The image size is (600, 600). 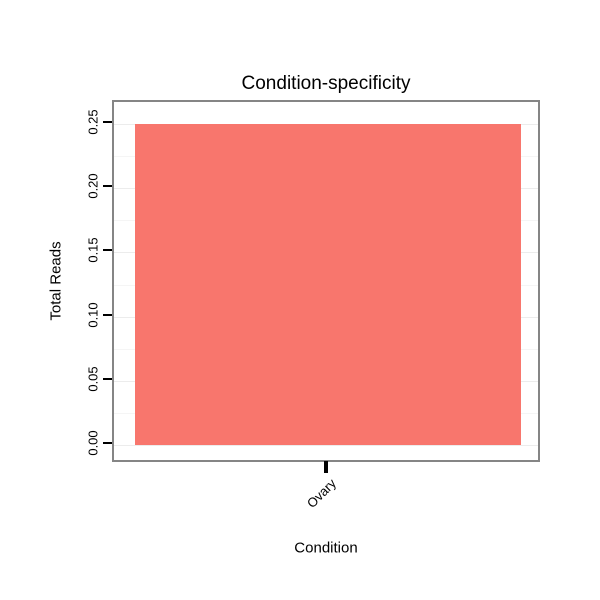 What do you see at coordinates (322, 493) in the screenshot?
I see `x-category-label-text: Ovary` at bounding box center [322, 493].